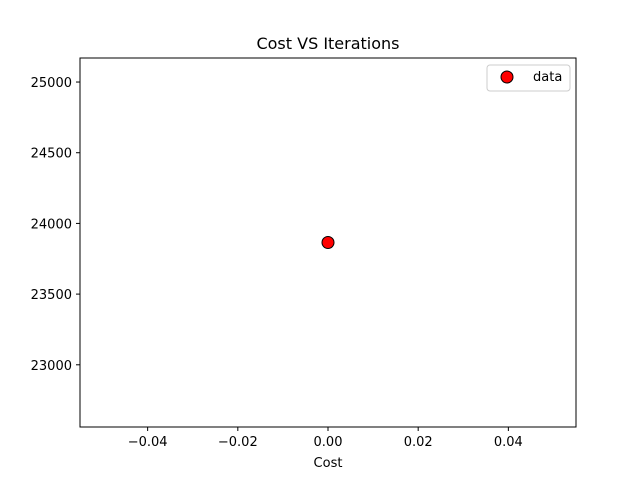  Describe the element at coordinates (507, 77) in the screenshot. I see `legend-marker` at that location.